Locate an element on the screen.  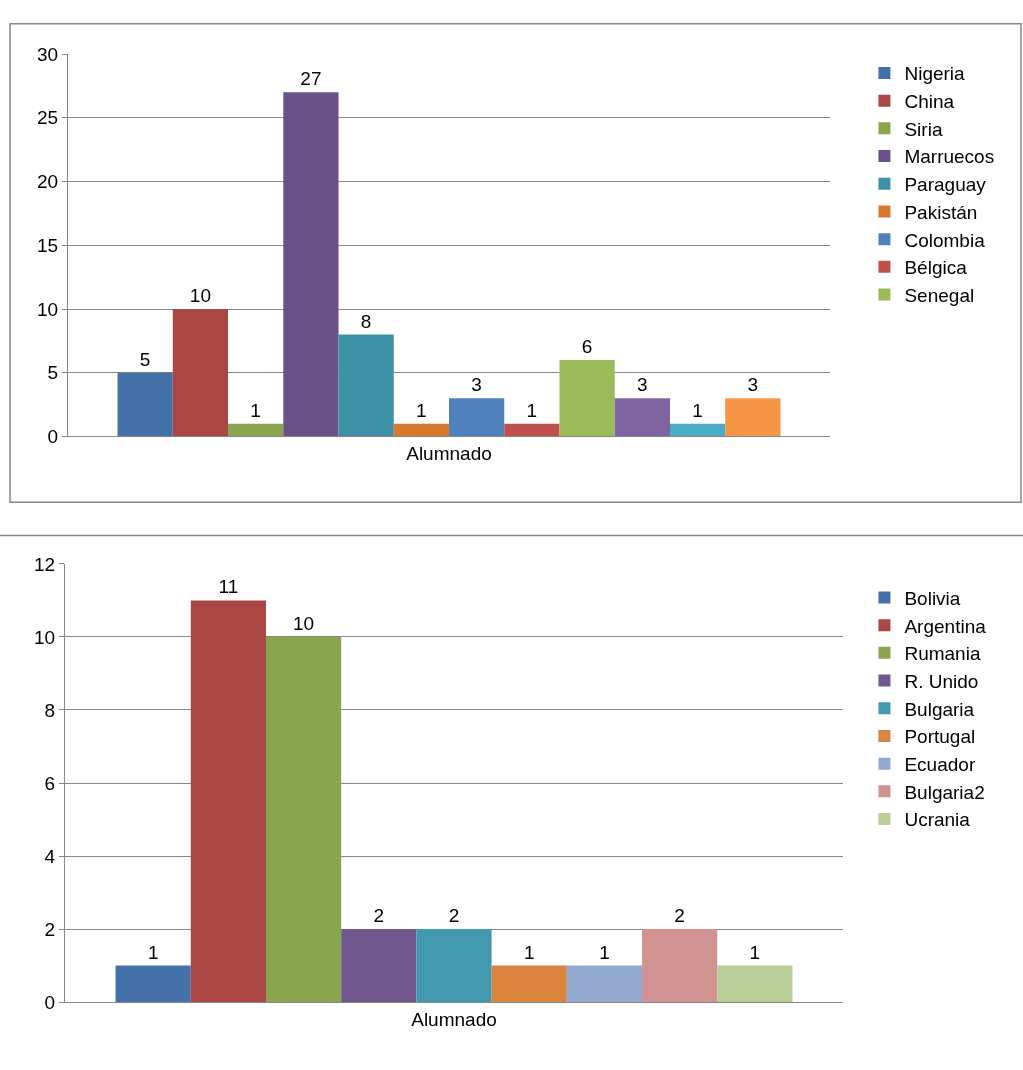
y-tick-label: 5 is located at coordinates (53, 373).